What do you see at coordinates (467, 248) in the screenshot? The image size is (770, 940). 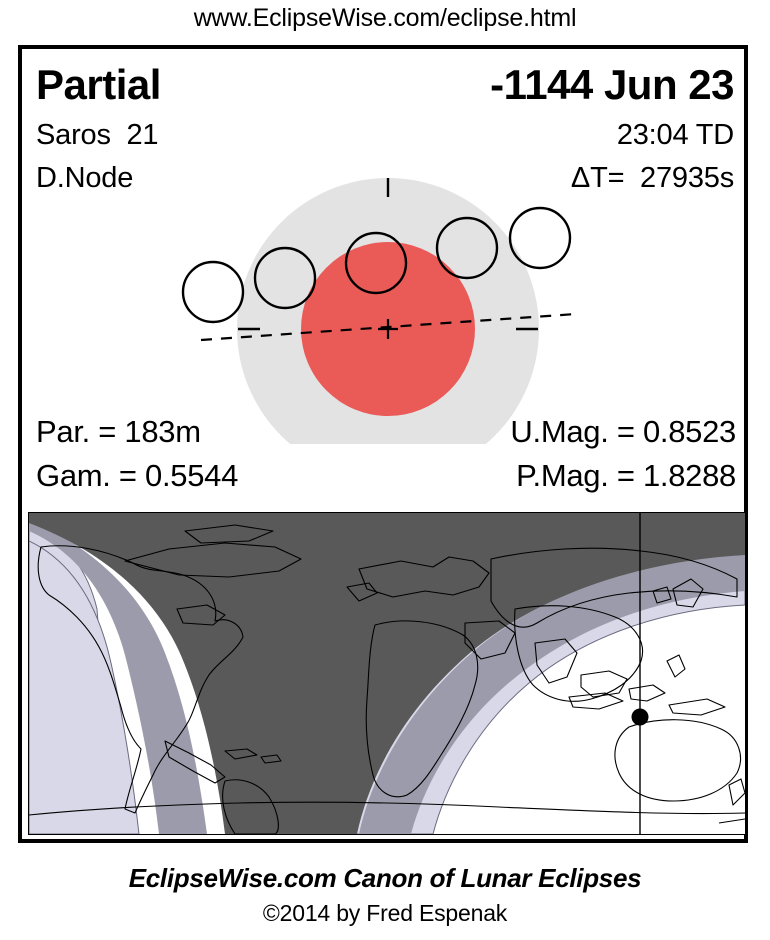 I see `moon-position-u4` at bounding box center [467, 248].